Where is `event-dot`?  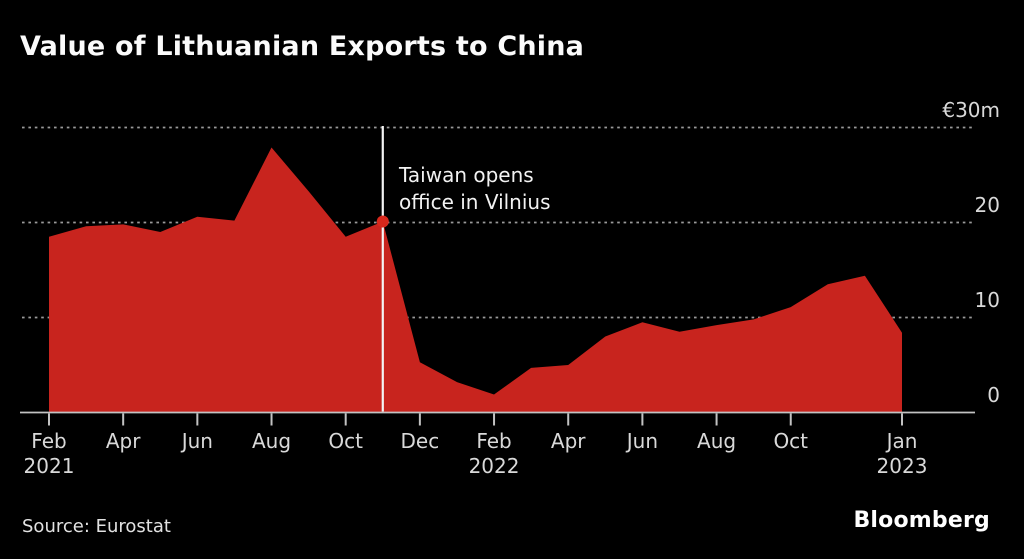
event-dot is located at coordinates (382, 221).